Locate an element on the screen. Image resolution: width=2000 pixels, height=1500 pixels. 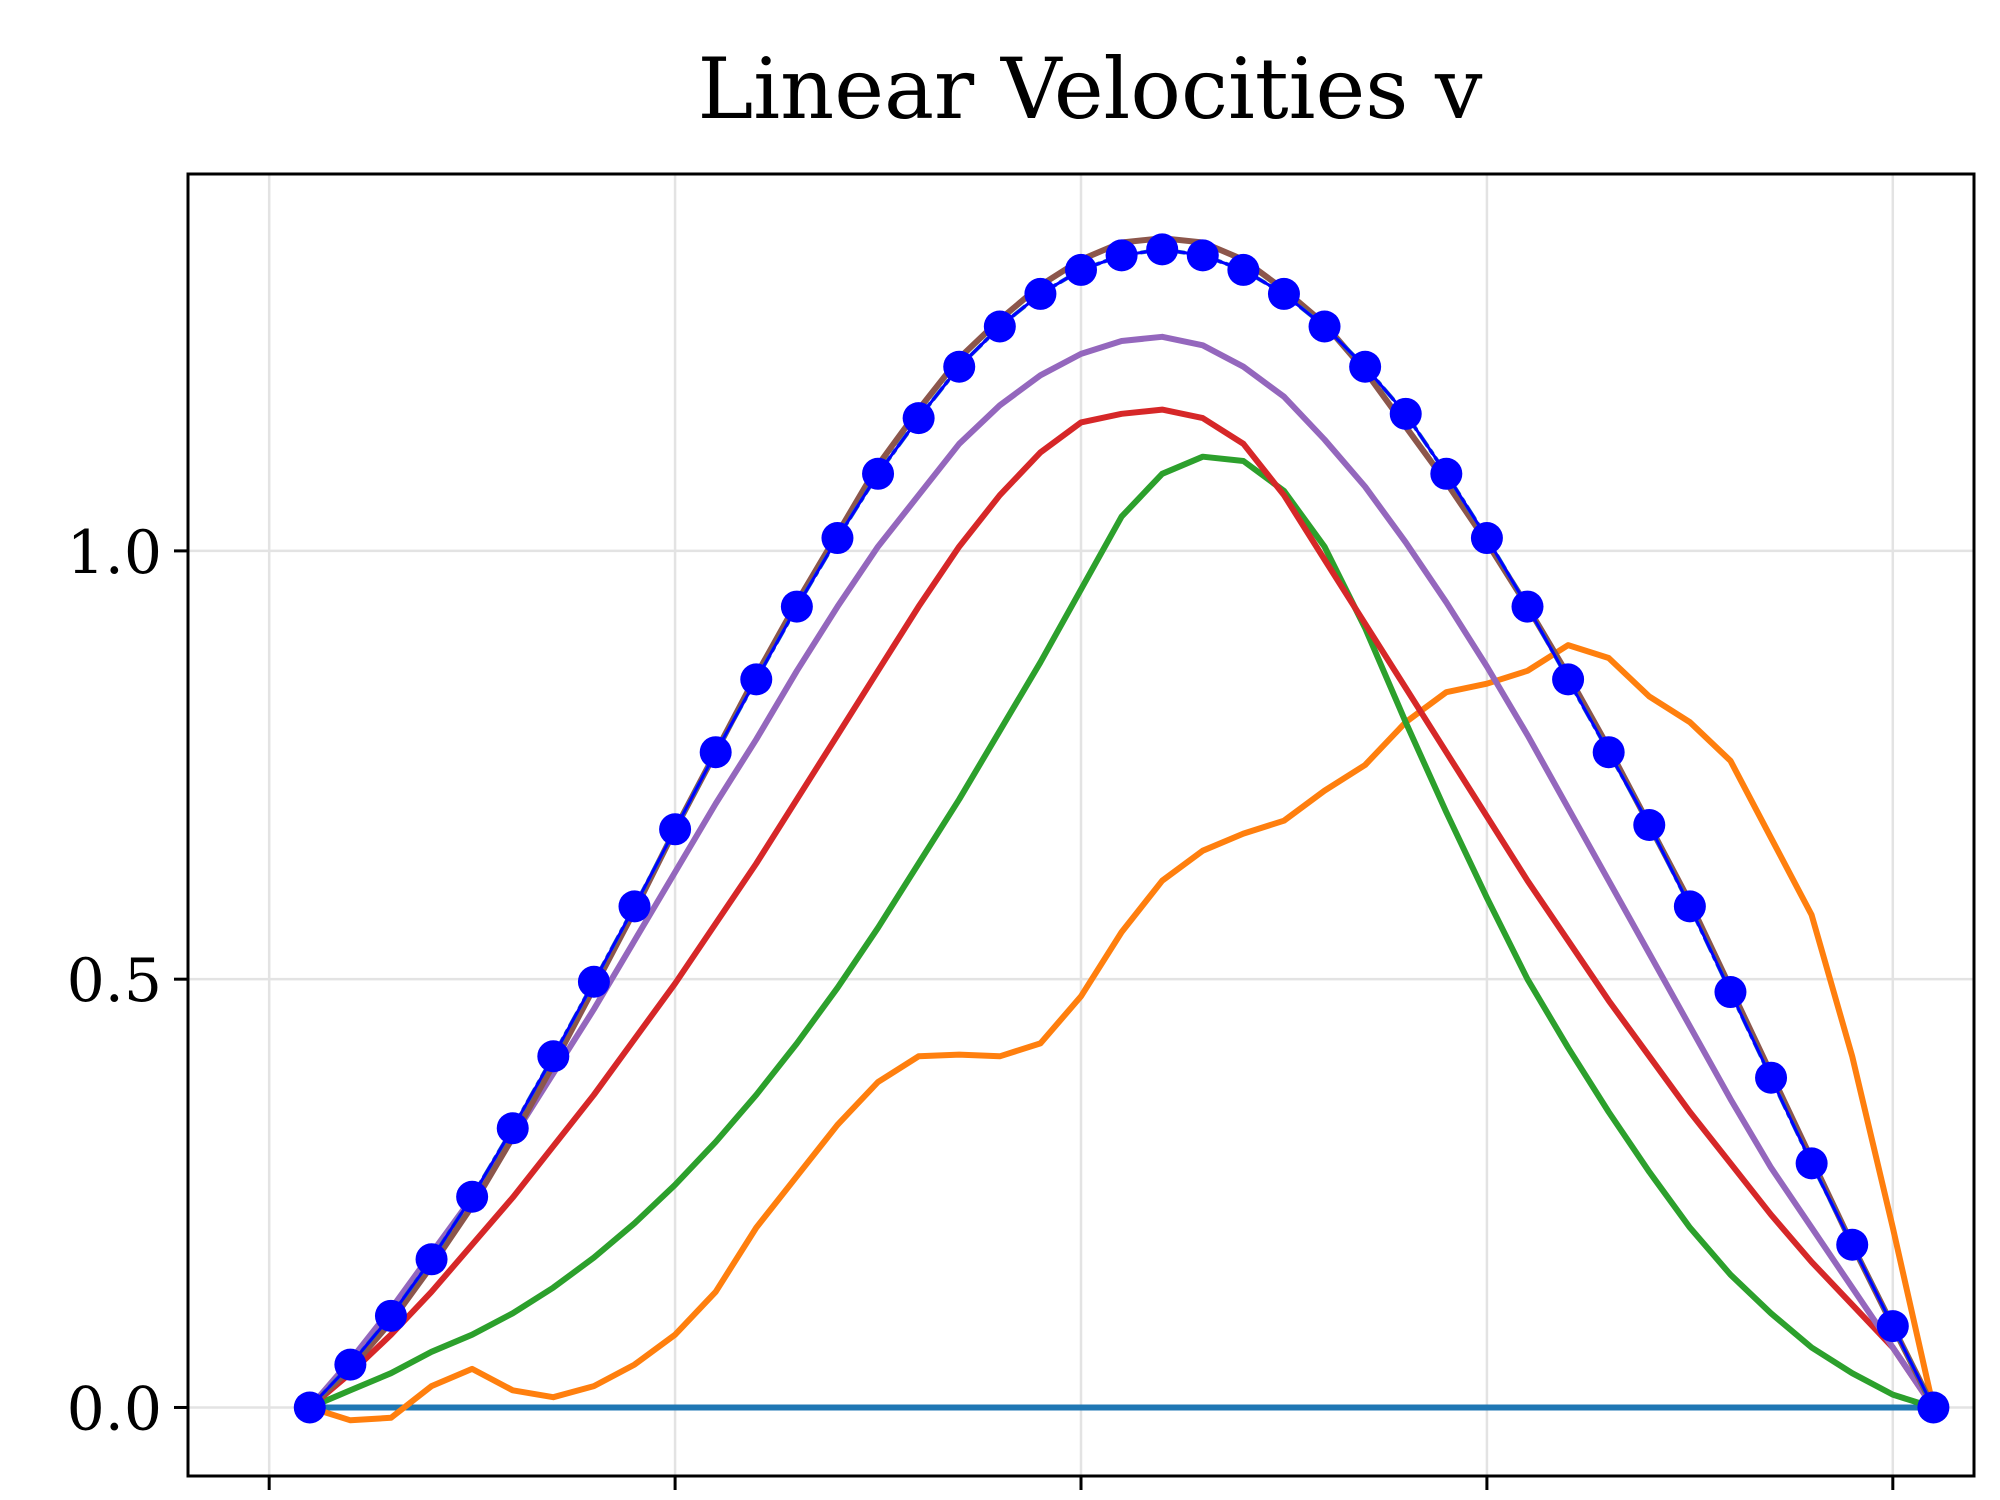
chart-title: Linear Velocities v is located at coordinates (1091, 89).